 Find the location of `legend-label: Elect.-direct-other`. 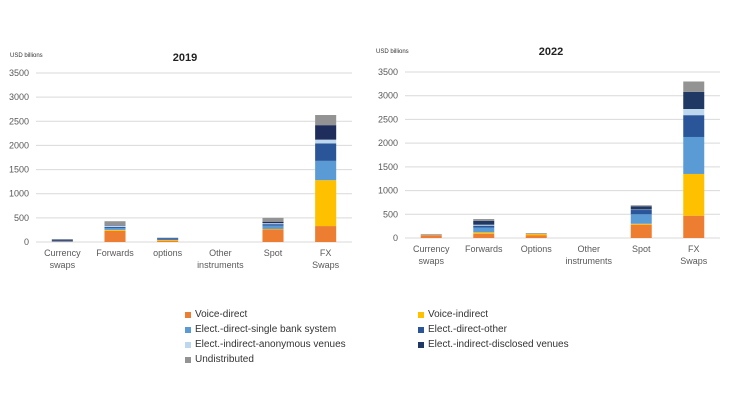

legend-label: Elect.-direct-other is located at coordinates (467, 329).